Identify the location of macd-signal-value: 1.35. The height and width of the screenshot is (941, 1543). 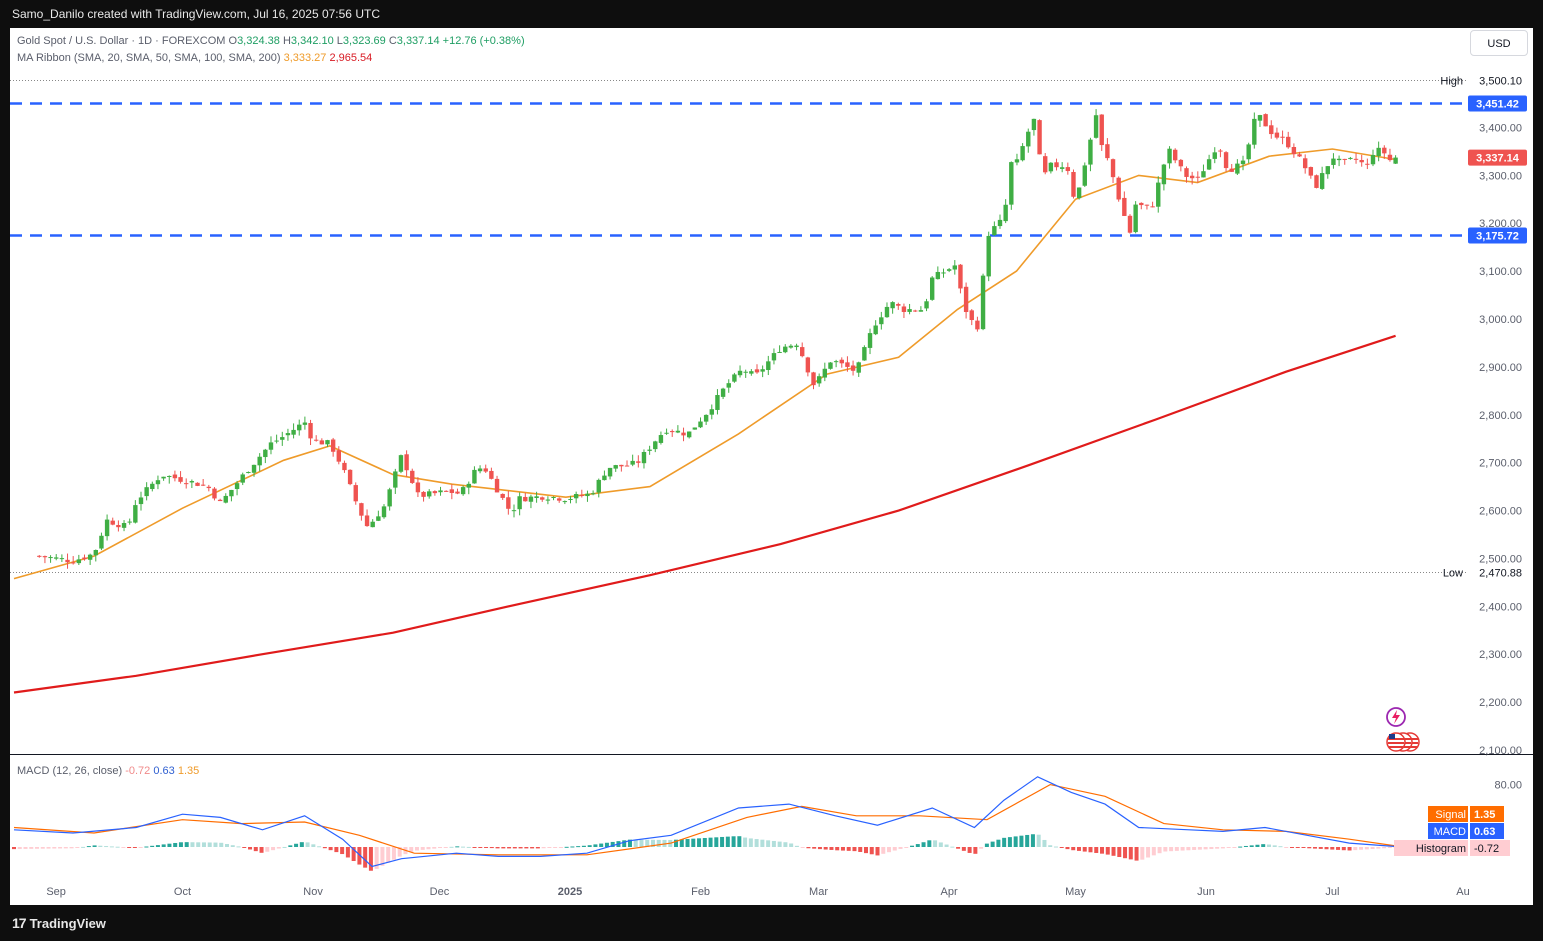
(188, 771).